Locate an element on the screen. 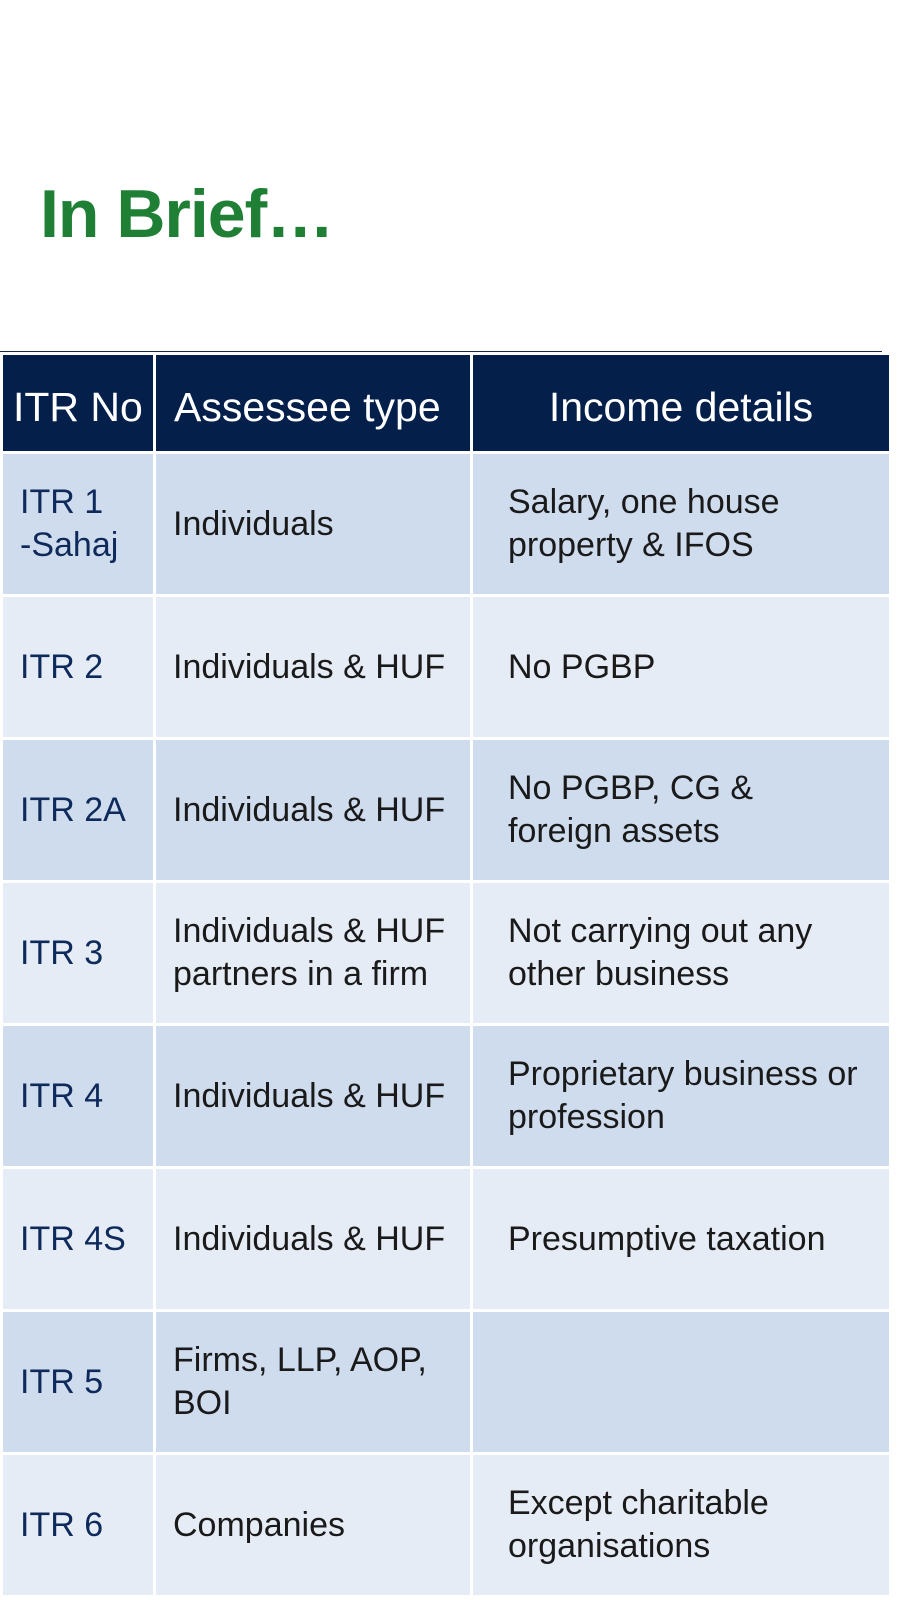 The image size is (900, 1600). table-cell-income-details: No PGBP, CG & foreign assets is located at coordinates (681, 810).